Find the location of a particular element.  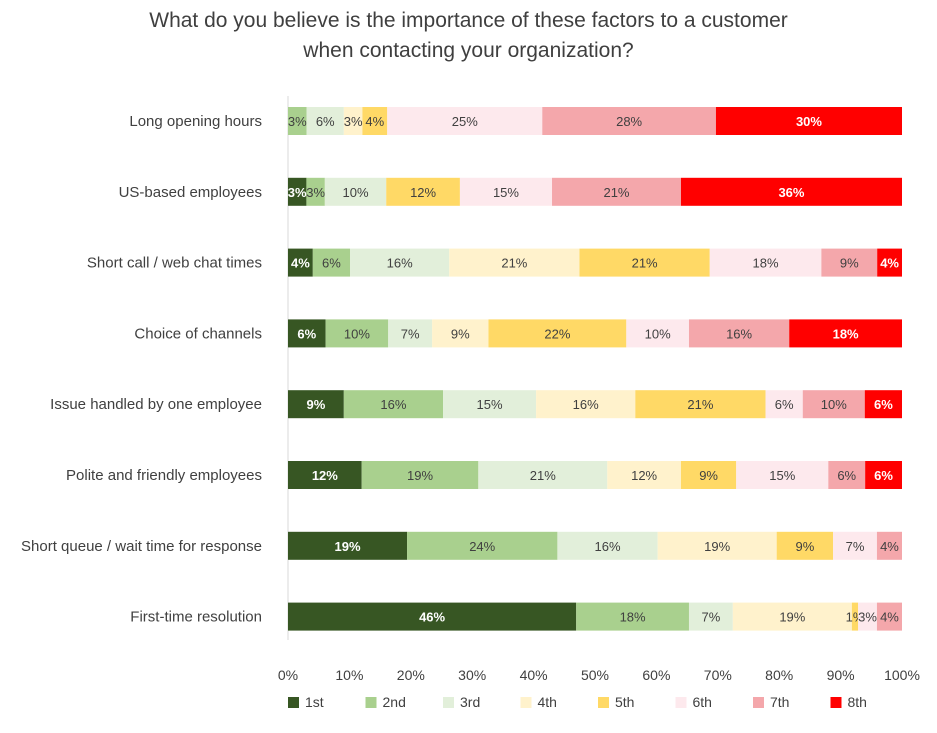

bar-segment-polite-and-friendly-employees-7th is located at coordinates (847, 475).